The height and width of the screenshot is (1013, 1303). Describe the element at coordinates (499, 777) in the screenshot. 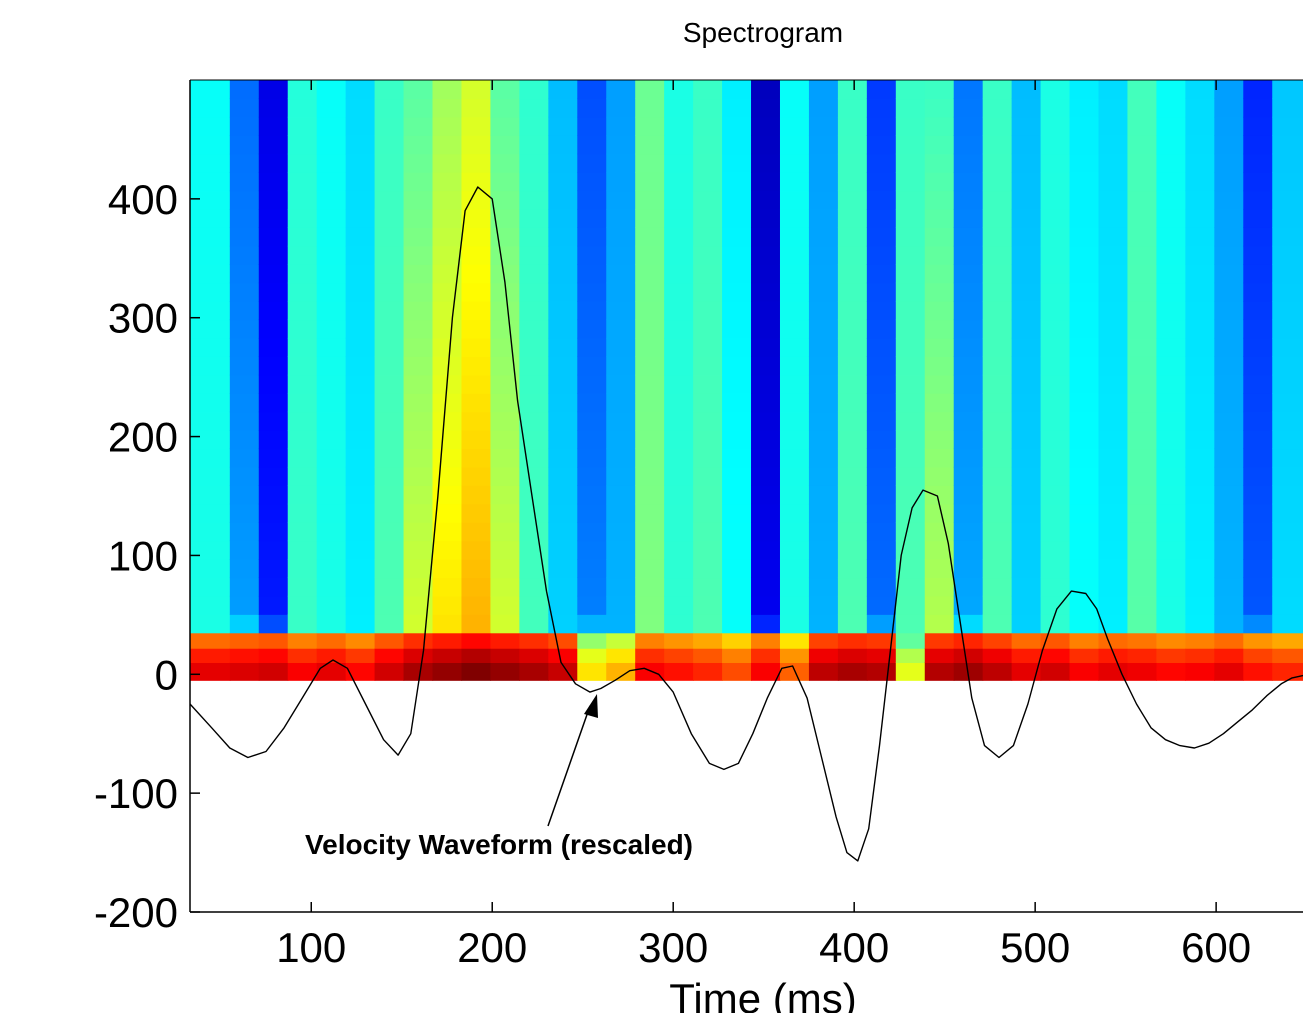

I see `annotation: Velocity Waveform (rescaled)` at that location.